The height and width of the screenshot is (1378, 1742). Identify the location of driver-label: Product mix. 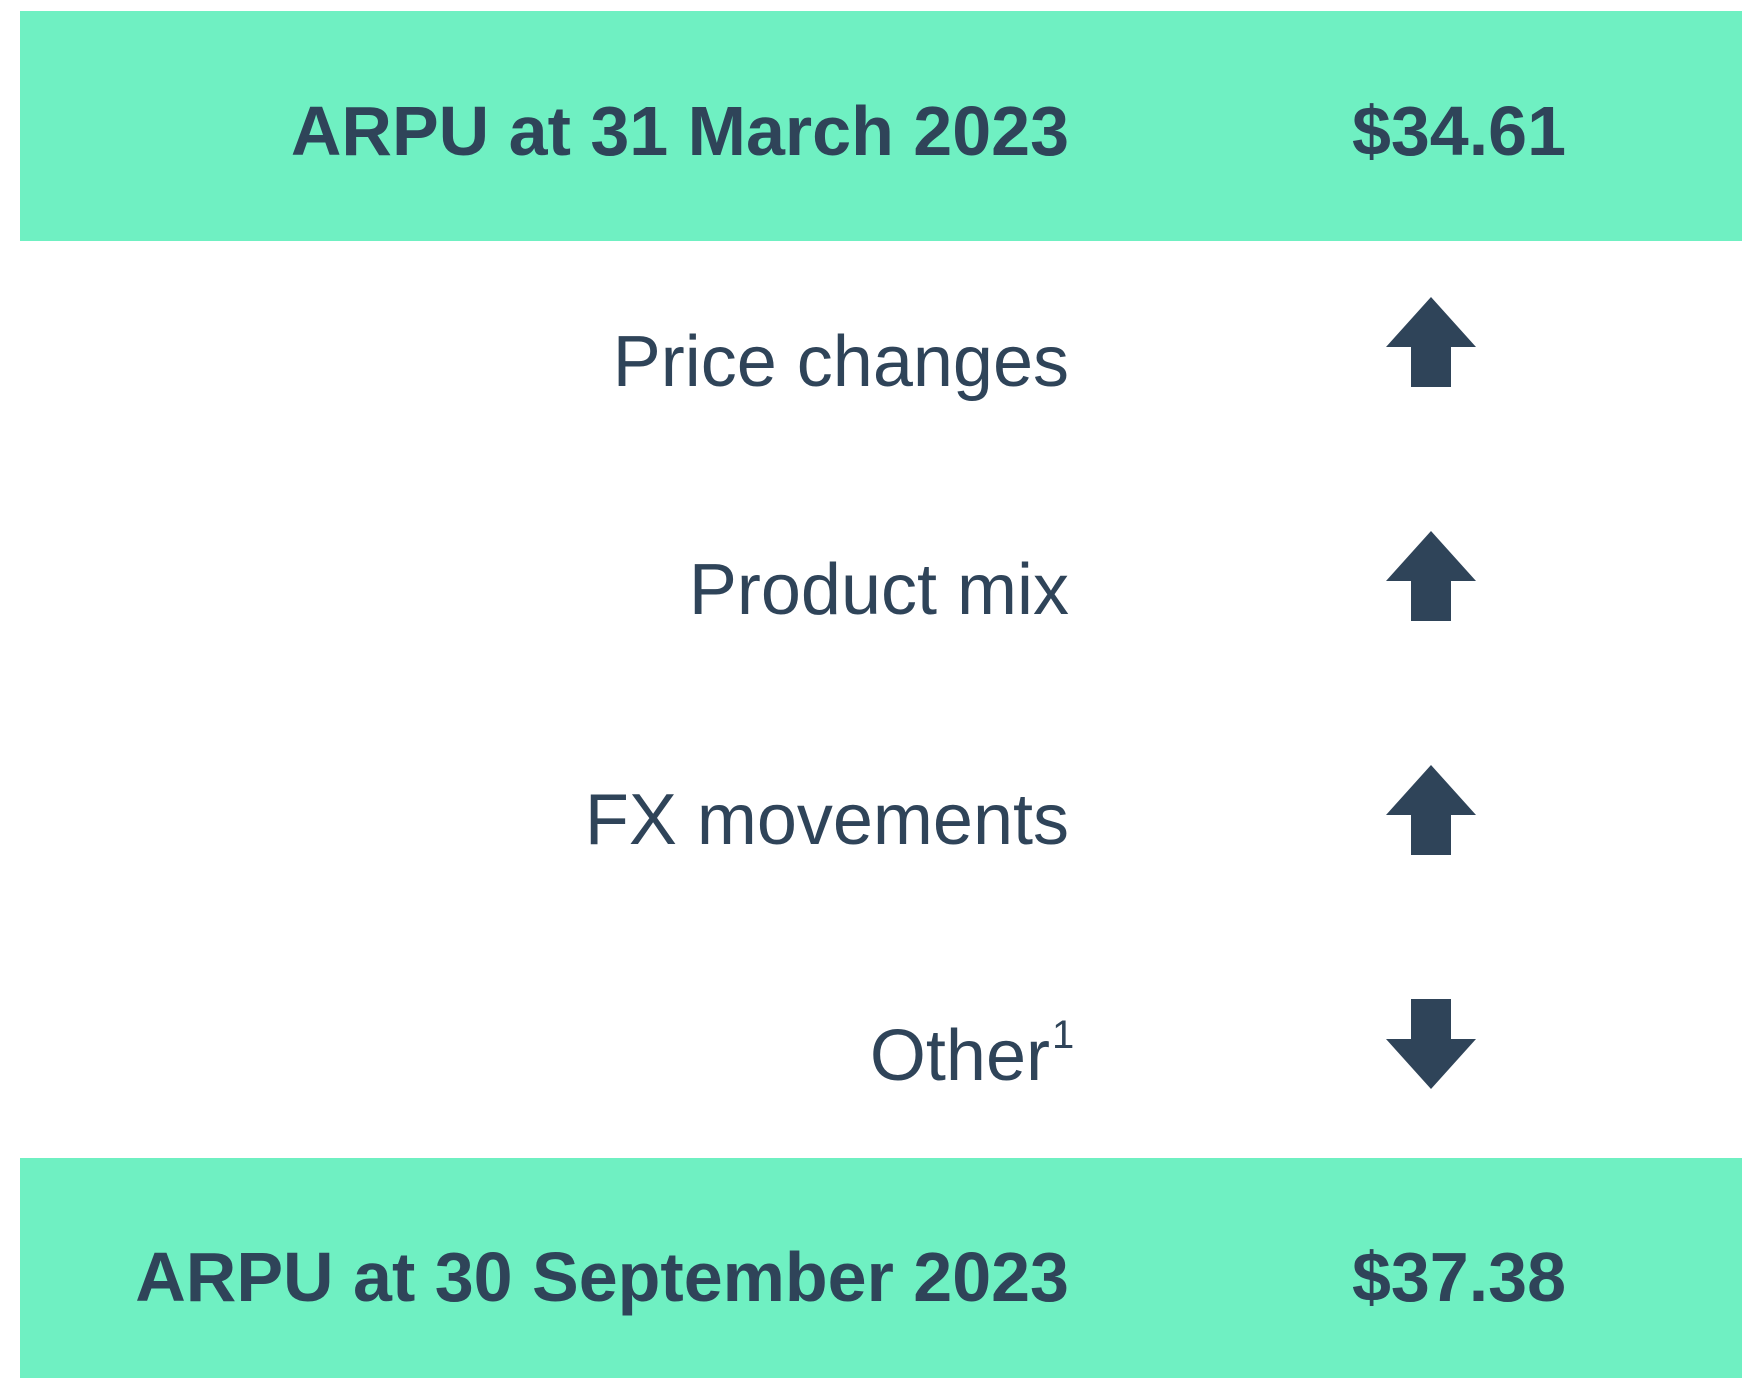
(879, 590).